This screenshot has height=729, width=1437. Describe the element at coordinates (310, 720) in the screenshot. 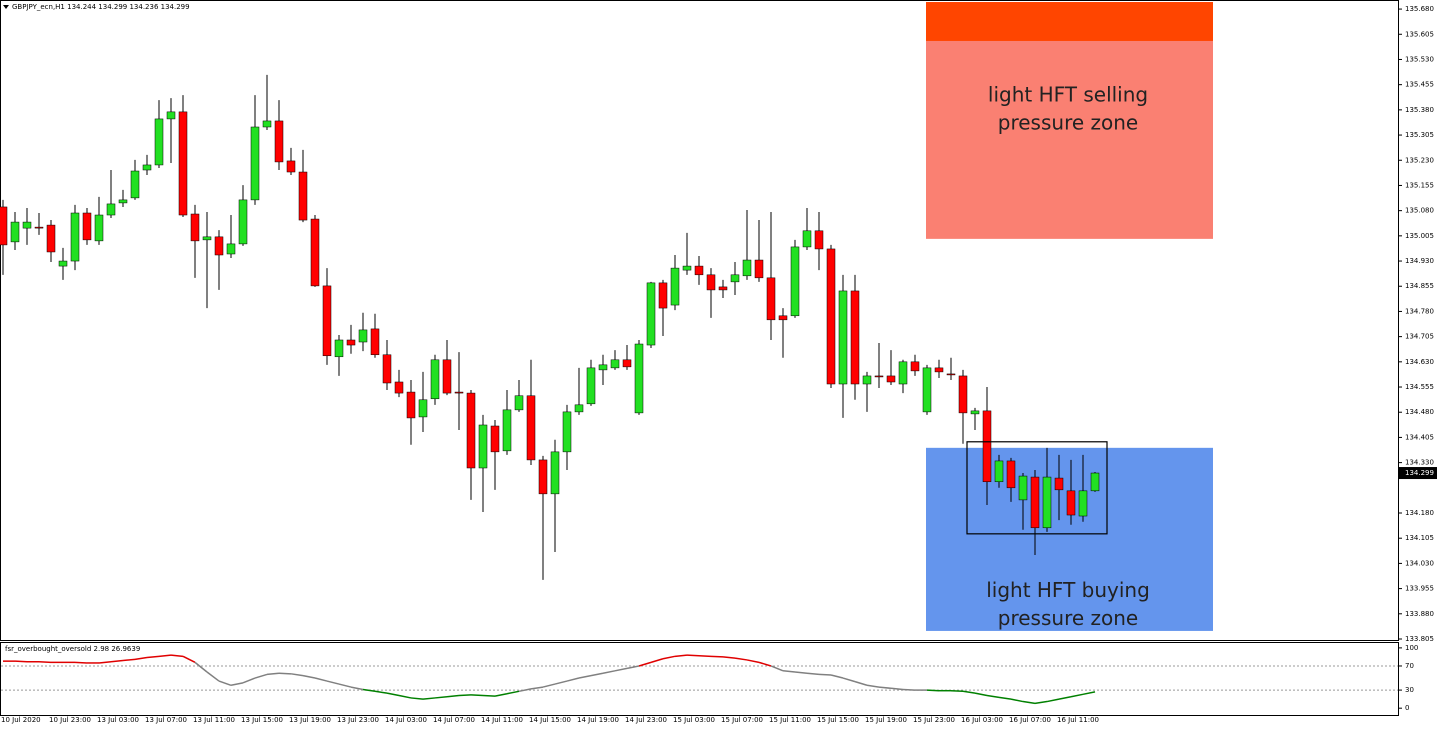

I see `x-tick-label: 13 Jul 19:00` at that location.